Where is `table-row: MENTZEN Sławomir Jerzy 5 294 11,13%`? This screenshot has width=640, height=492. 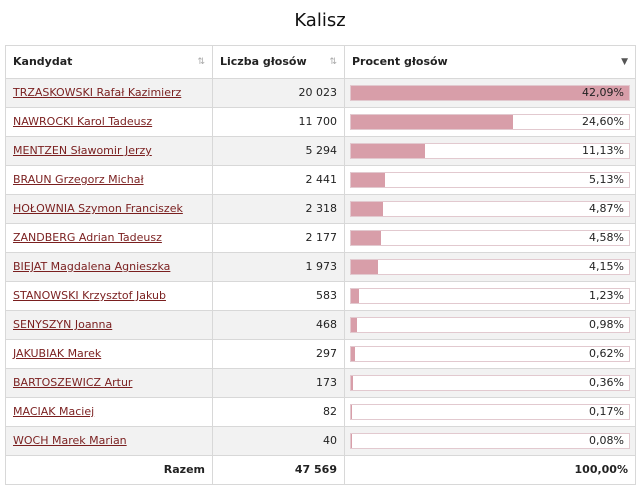
table-row: MENTZEN Sławomir Jerzy 5 294 11,13% is located at coordinates (320, 151).